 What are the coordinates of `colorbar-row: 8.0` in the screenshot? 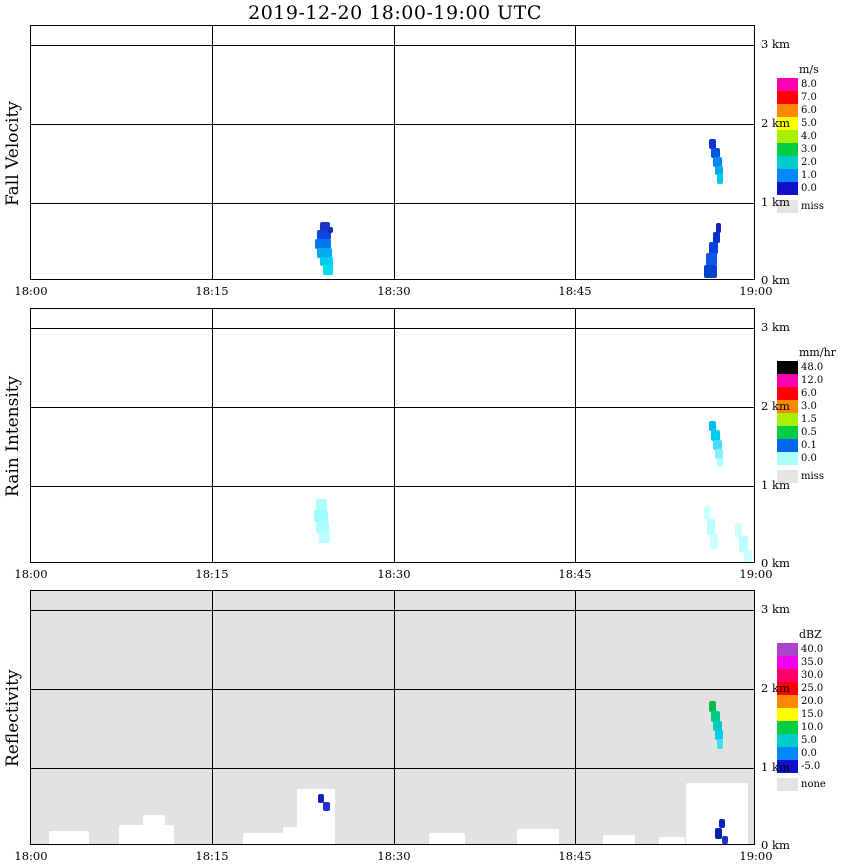 It's located at (813, 84).